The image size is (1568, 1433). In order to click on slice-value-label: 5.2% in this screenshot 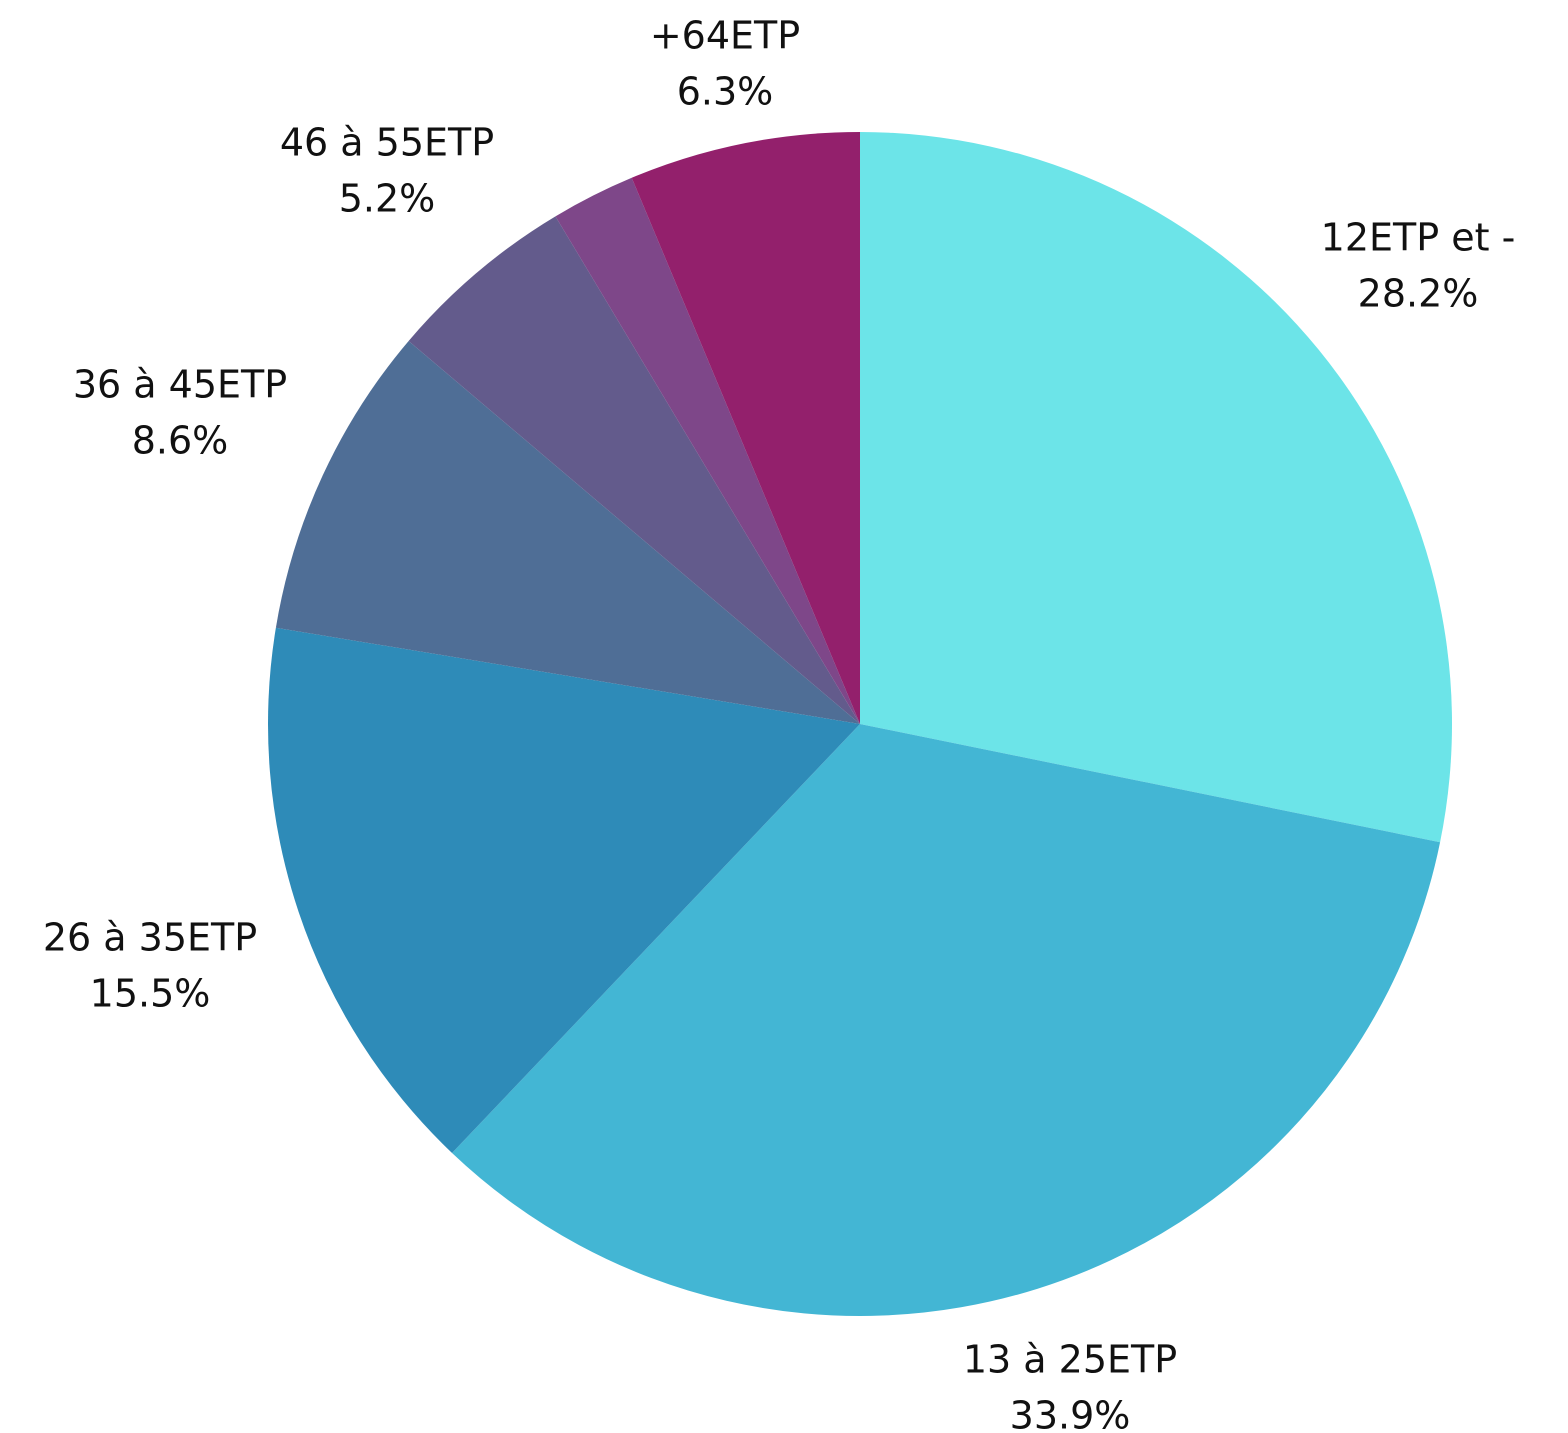, I will do `click(387, 199)`.